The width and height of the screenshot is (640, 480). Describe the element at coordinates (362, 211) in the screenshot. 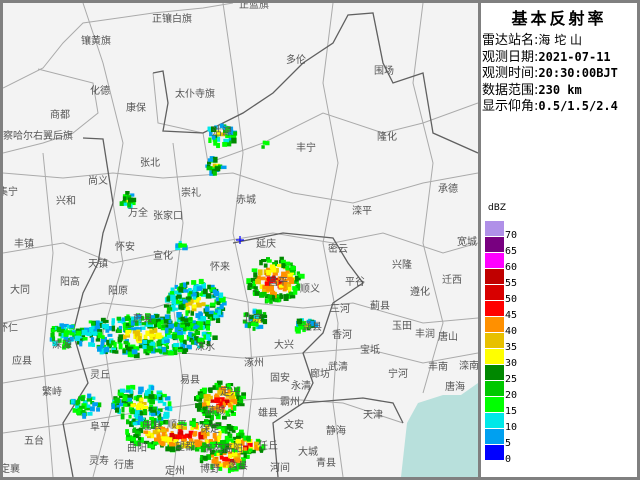

I see `place-label: 滦平` at that location.